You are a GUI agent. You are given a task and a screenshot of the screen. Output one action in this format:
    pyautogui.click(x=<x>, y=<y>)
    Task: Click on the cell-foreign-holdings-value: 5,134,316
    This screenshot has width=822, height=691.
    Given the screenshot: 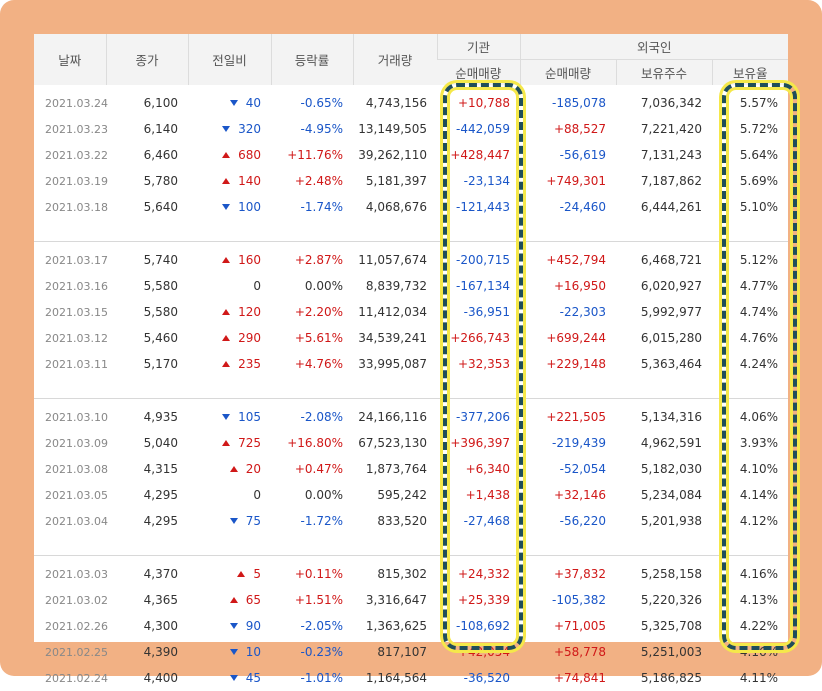 What is the action you would take?
    pyautogui.click(x=671, y=417)
    